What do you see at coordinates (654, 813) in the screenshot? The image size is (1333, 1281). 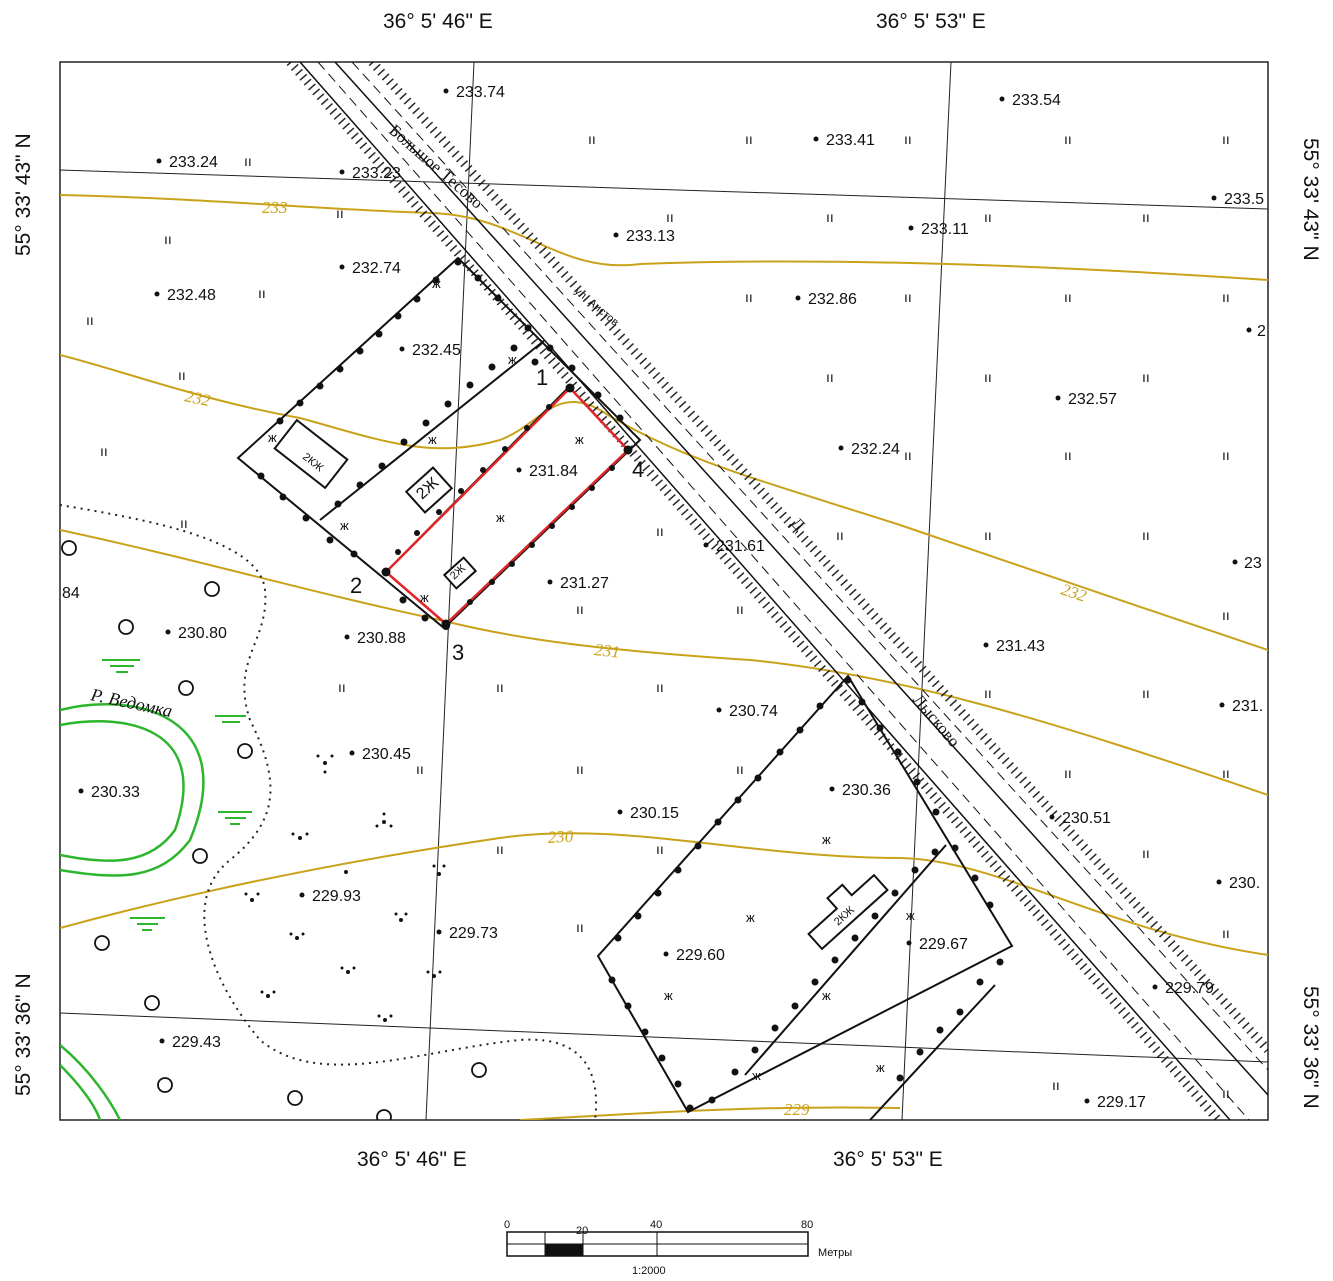 I see `elevation-label: 230.15` at bounding box center [654, 813].